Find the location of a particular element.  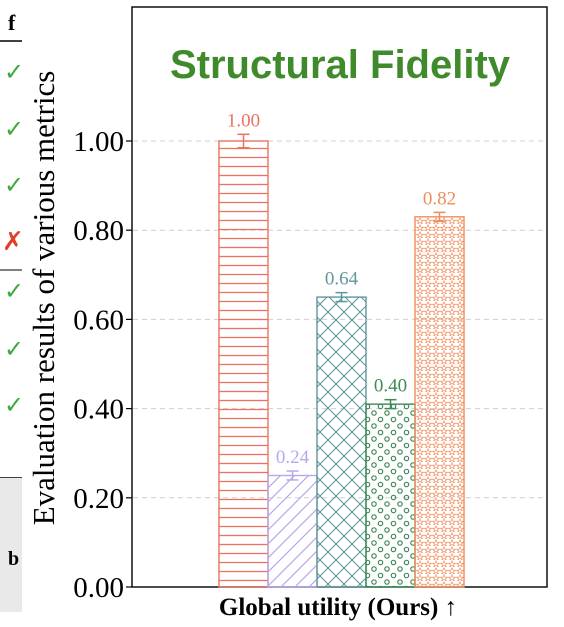

bar-value-label: 0.64 is located at coordinates (342, 279).